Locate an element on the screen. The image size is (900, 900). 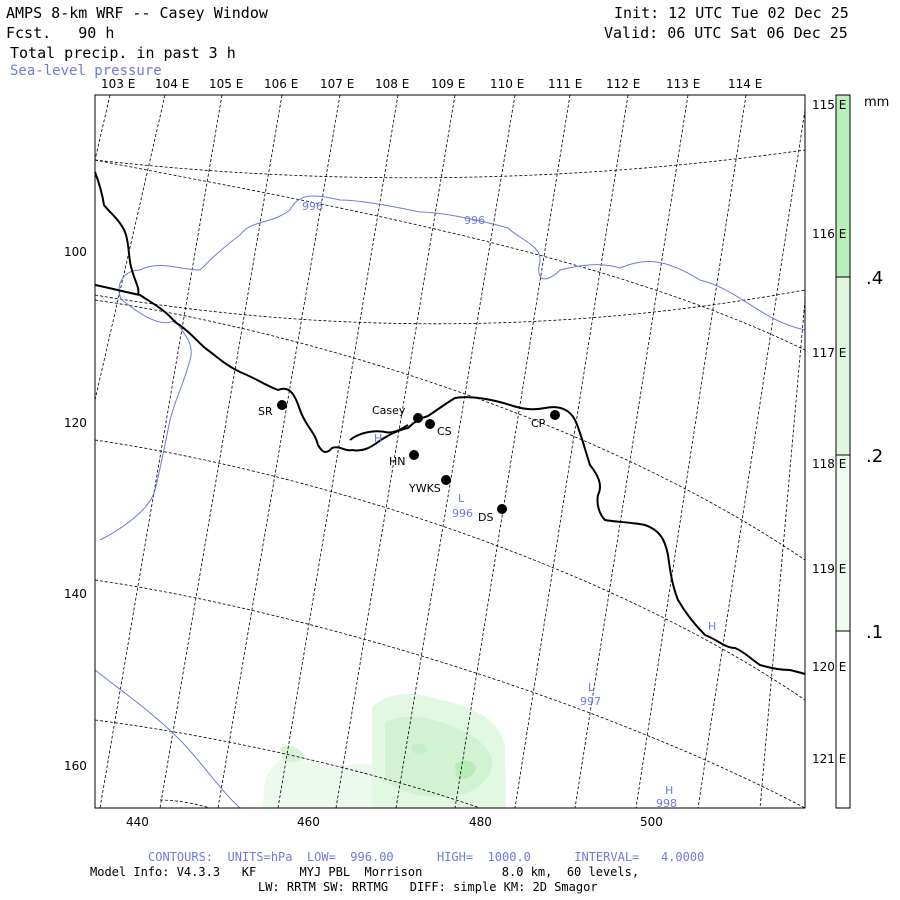
station-marker-sr is located at coordinates (282, 405).